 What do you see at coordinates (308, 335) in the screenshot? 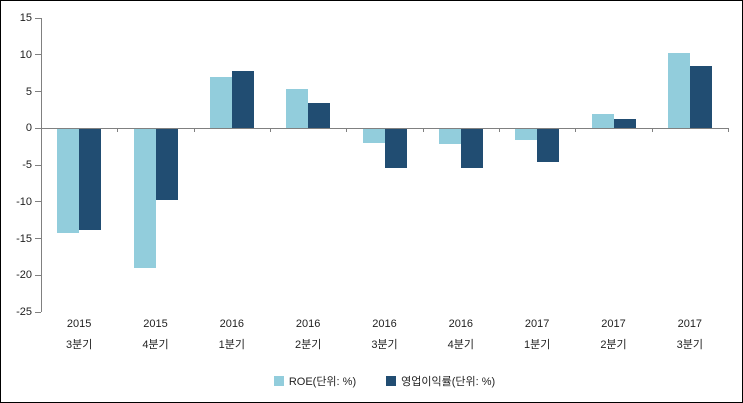
I see `x-axis-label: 2016 2분기` at bounding box center [308, 335].